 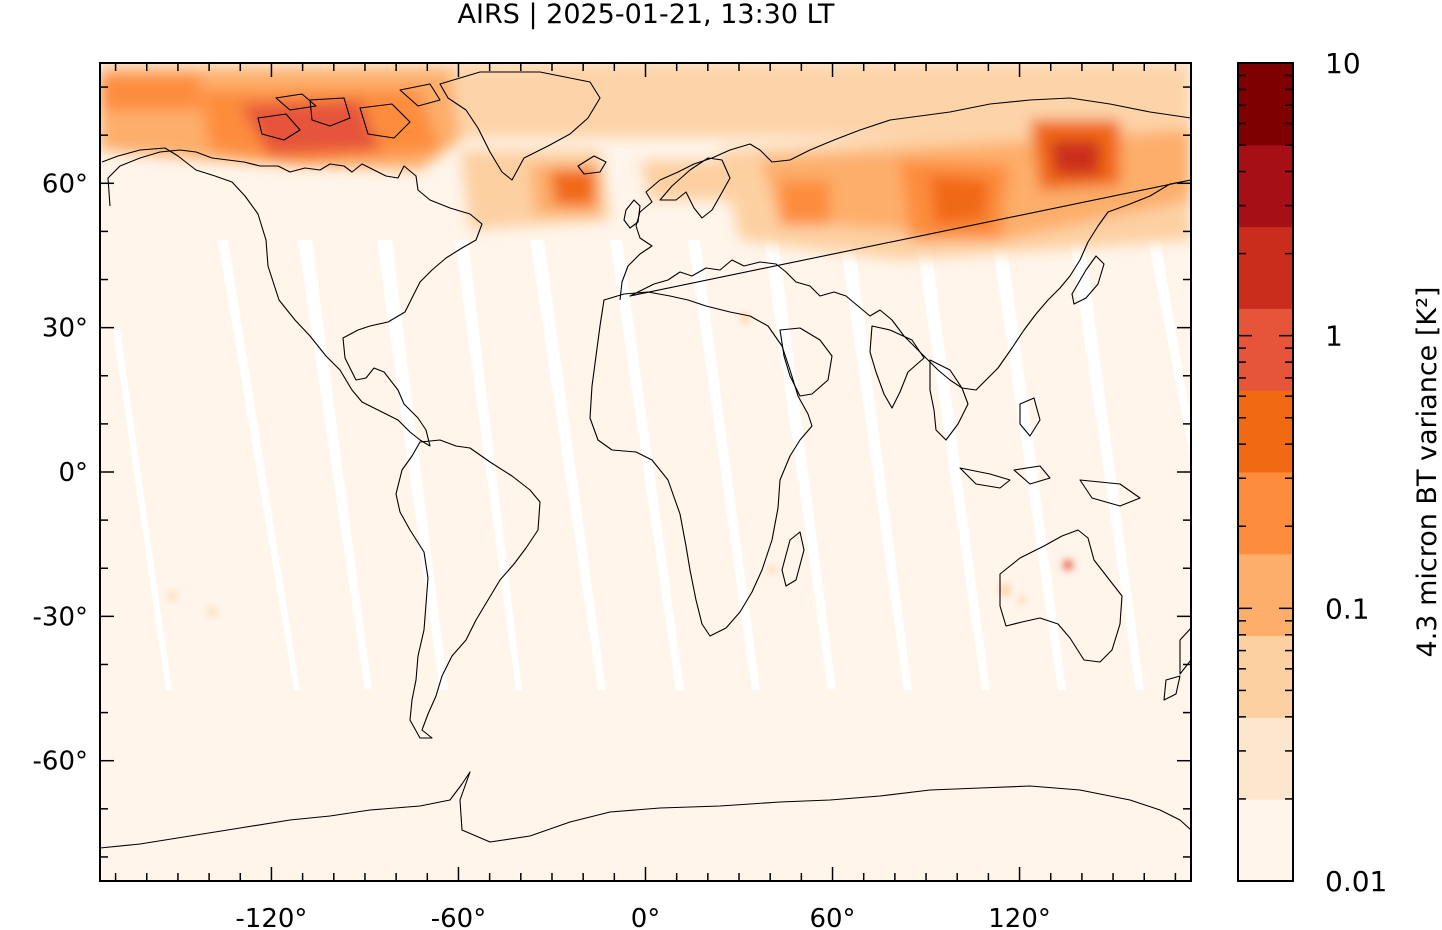 I want to click on colorbar-ticks: 10 1 0.1 0.01, so click(x=1312, y=472).